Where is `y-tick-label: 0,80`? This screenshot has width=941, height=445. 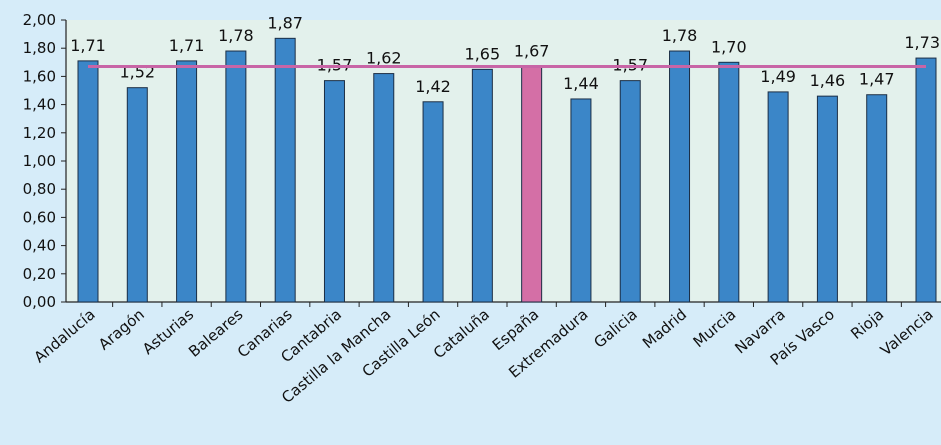
y-tick-label: 0,80 is located at coordinates (39, 189).